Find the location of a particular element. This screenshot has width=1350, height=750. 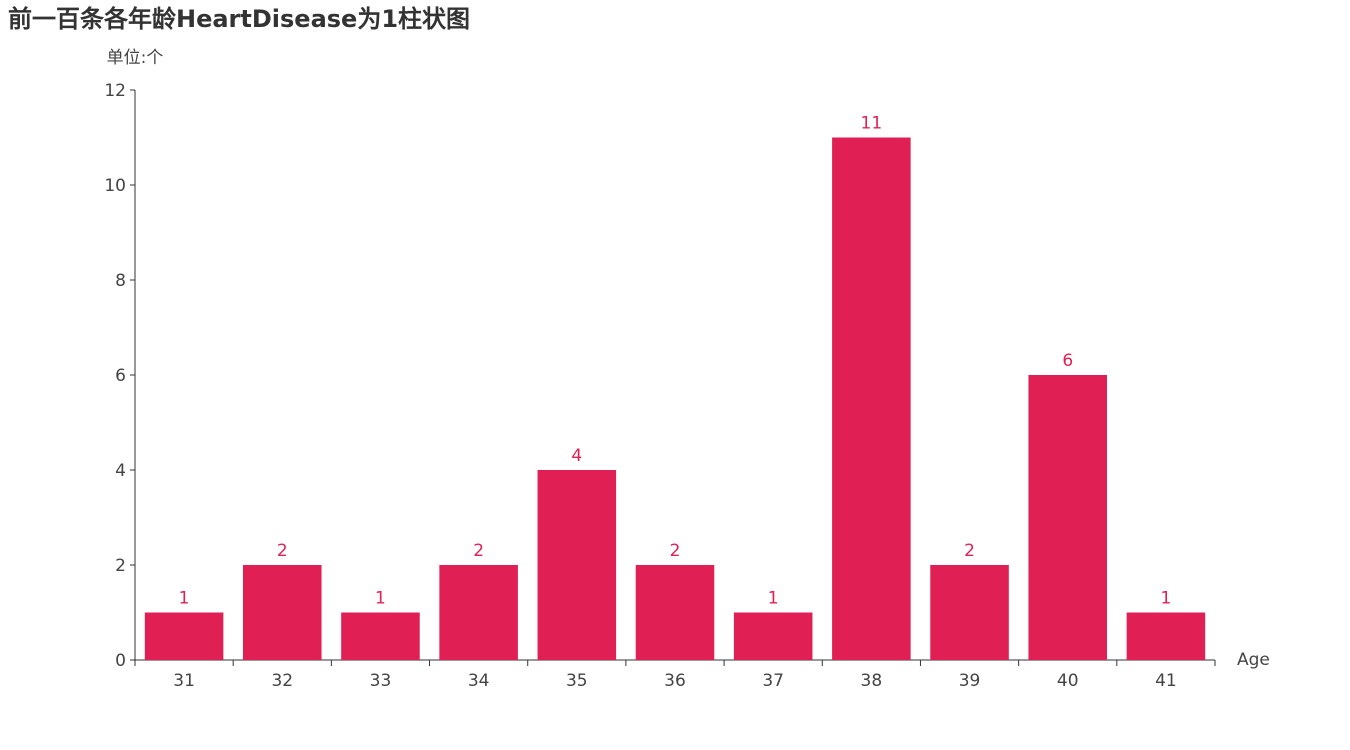

x-axis: 31 32 33 34 35 36 37 38 39 40 41 is located at coordinates (675, 675).